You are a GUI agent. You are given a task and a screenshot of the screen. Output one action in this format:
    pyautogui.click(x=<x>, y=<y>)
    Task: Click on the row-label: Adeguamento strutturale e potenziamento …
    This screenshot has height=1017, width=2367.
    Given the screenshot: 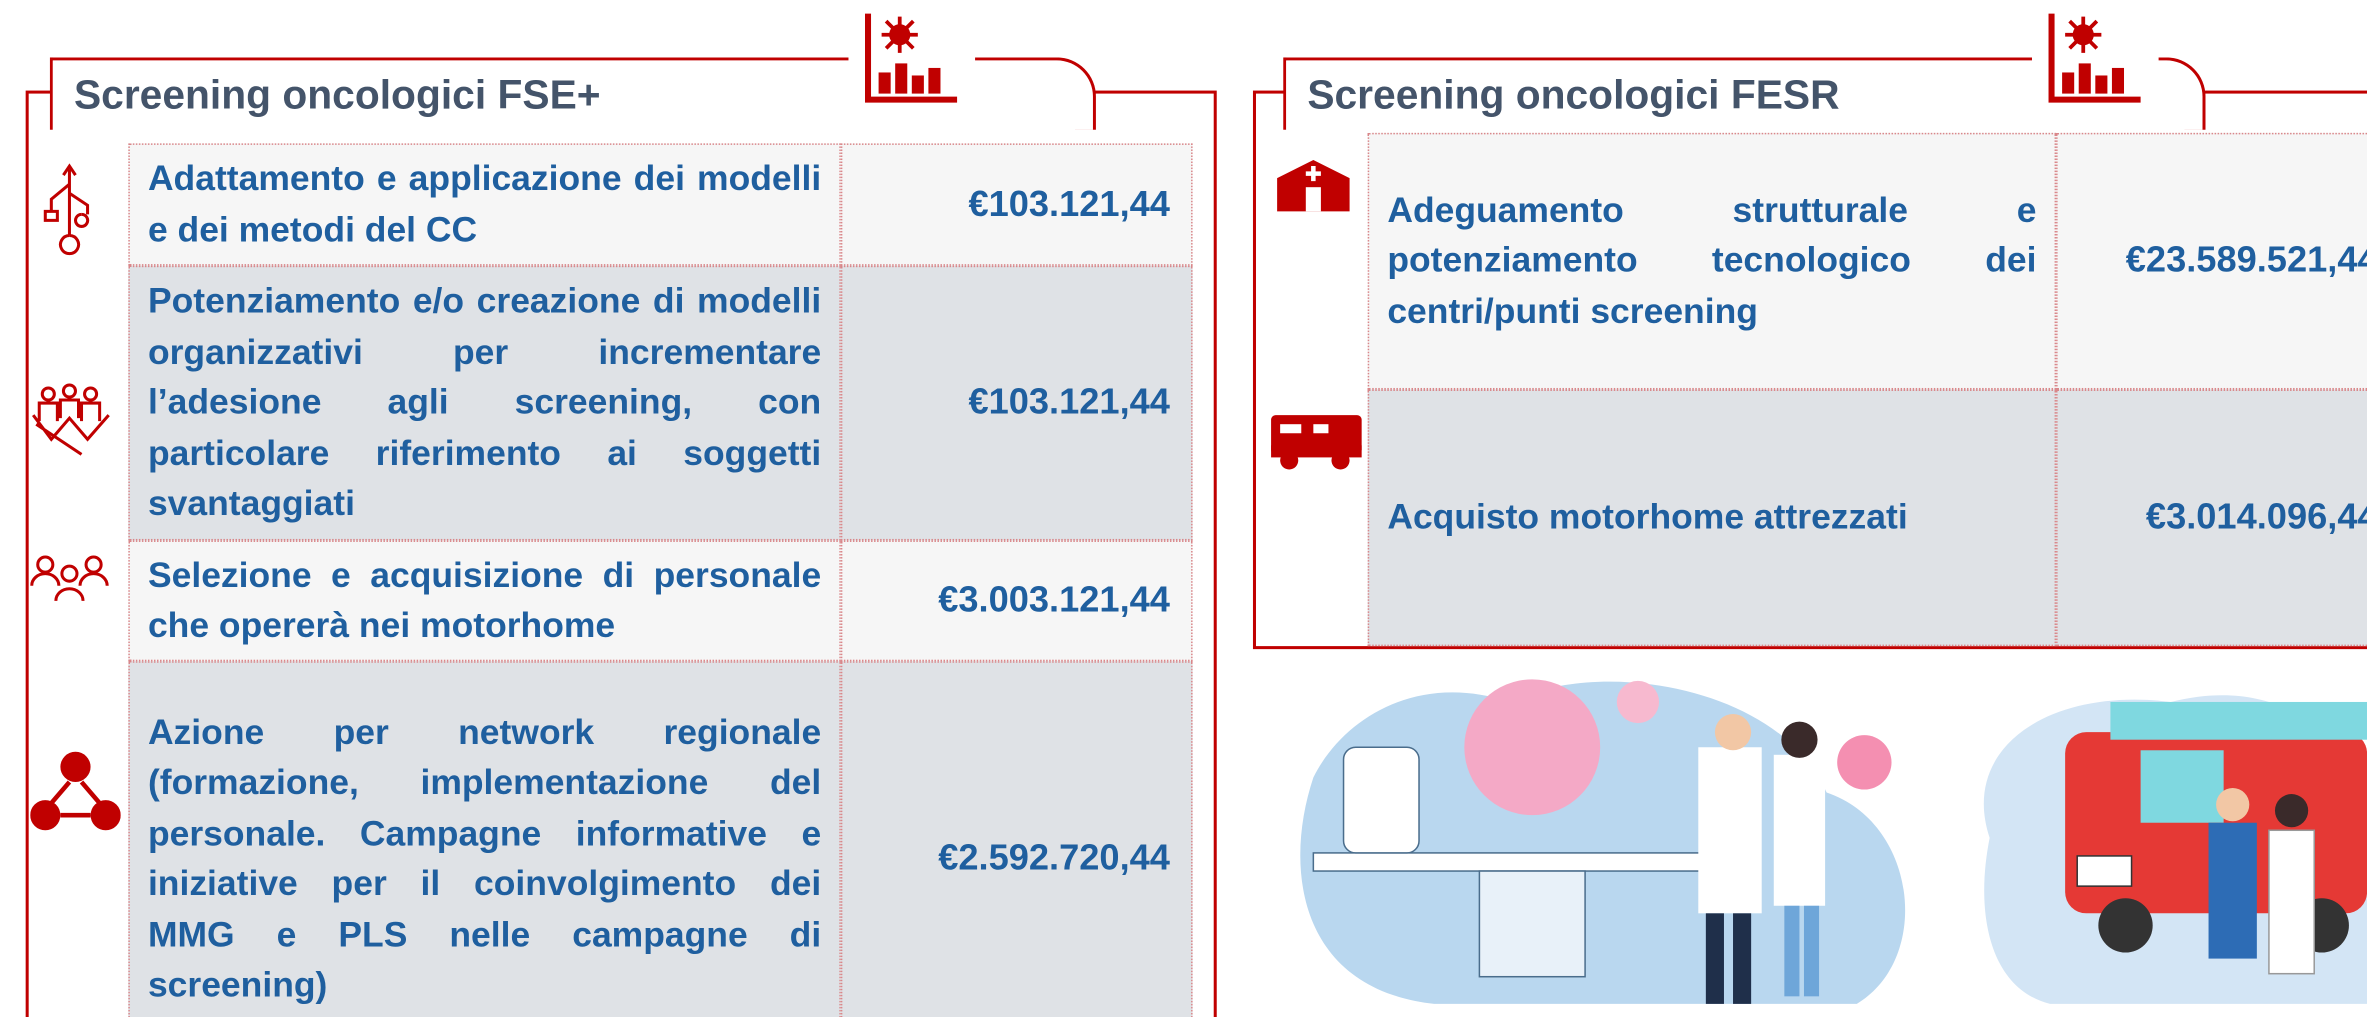 What is the action you would take?
    pyautogui.click(x=1712, y=261)
    